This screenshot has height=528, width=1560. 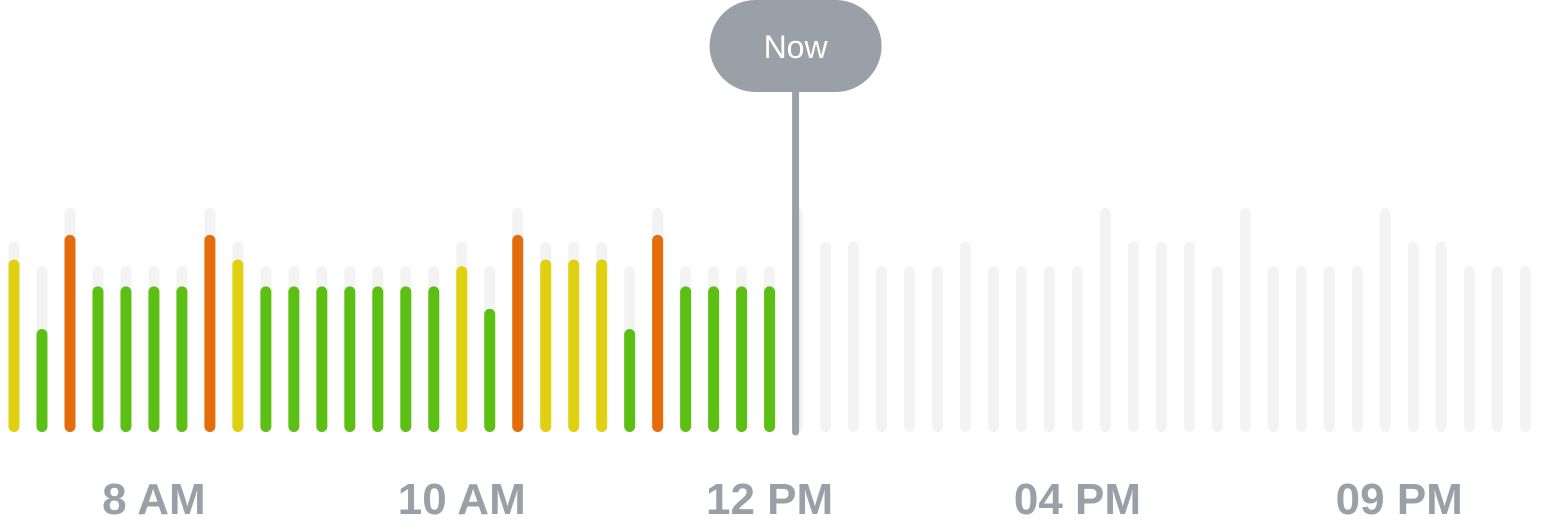 I want to click on now-label: Now, so click(x=796, y=47).